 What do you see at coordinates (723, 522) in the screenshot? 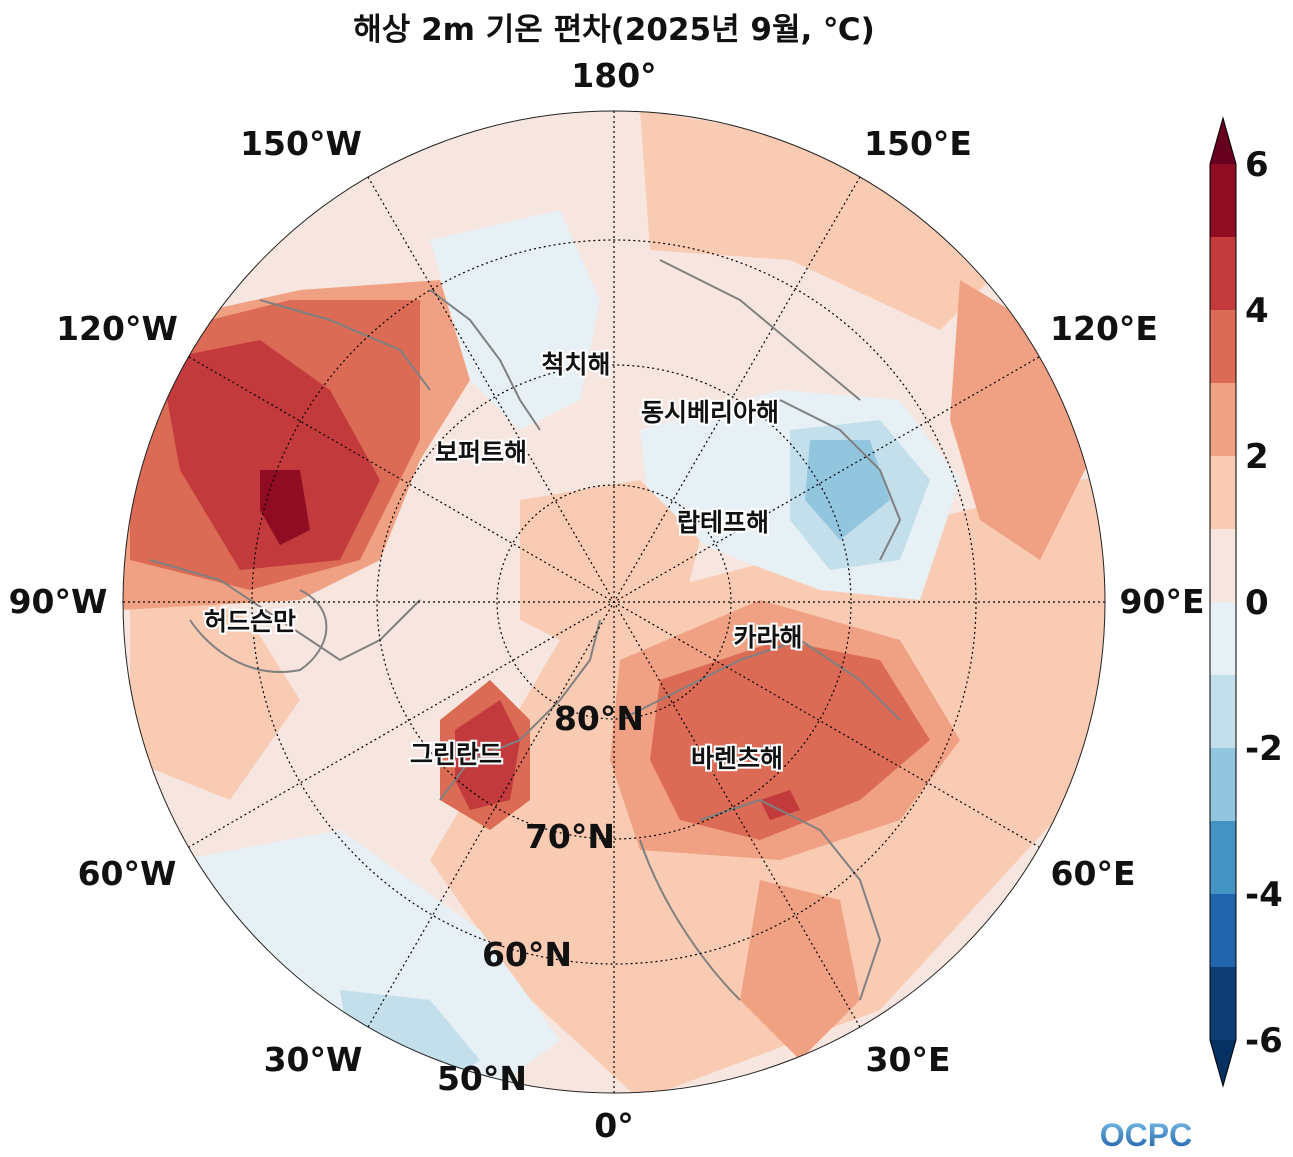
I see `sea-label-laptev: 랍테프해` at bounding box center [723, 522].